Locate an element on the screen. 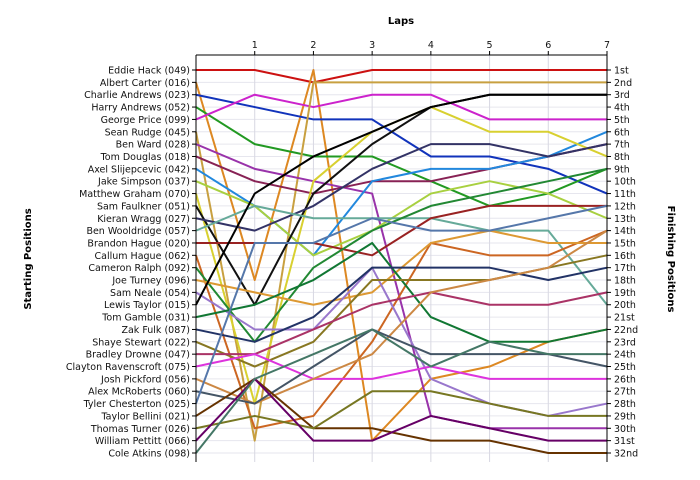 Image resolution: width=700 pixels, height=480 pixels. finishing-position-label: 1st is located at coordinates (621, 71).